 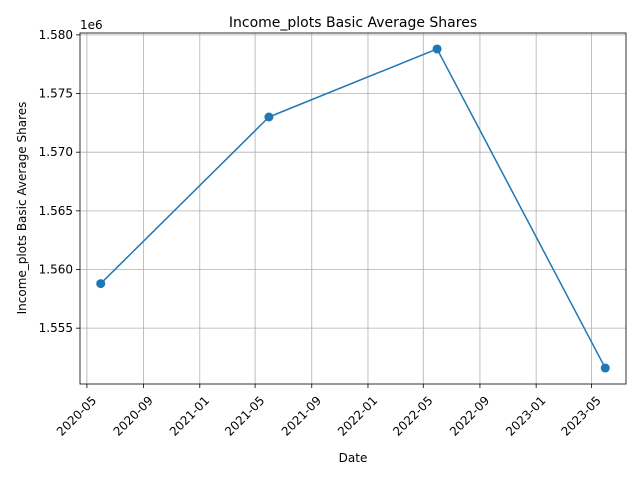 I want to click on y-axis-label: Income_plots Basic Average Shares, so click(x=22, y=208).